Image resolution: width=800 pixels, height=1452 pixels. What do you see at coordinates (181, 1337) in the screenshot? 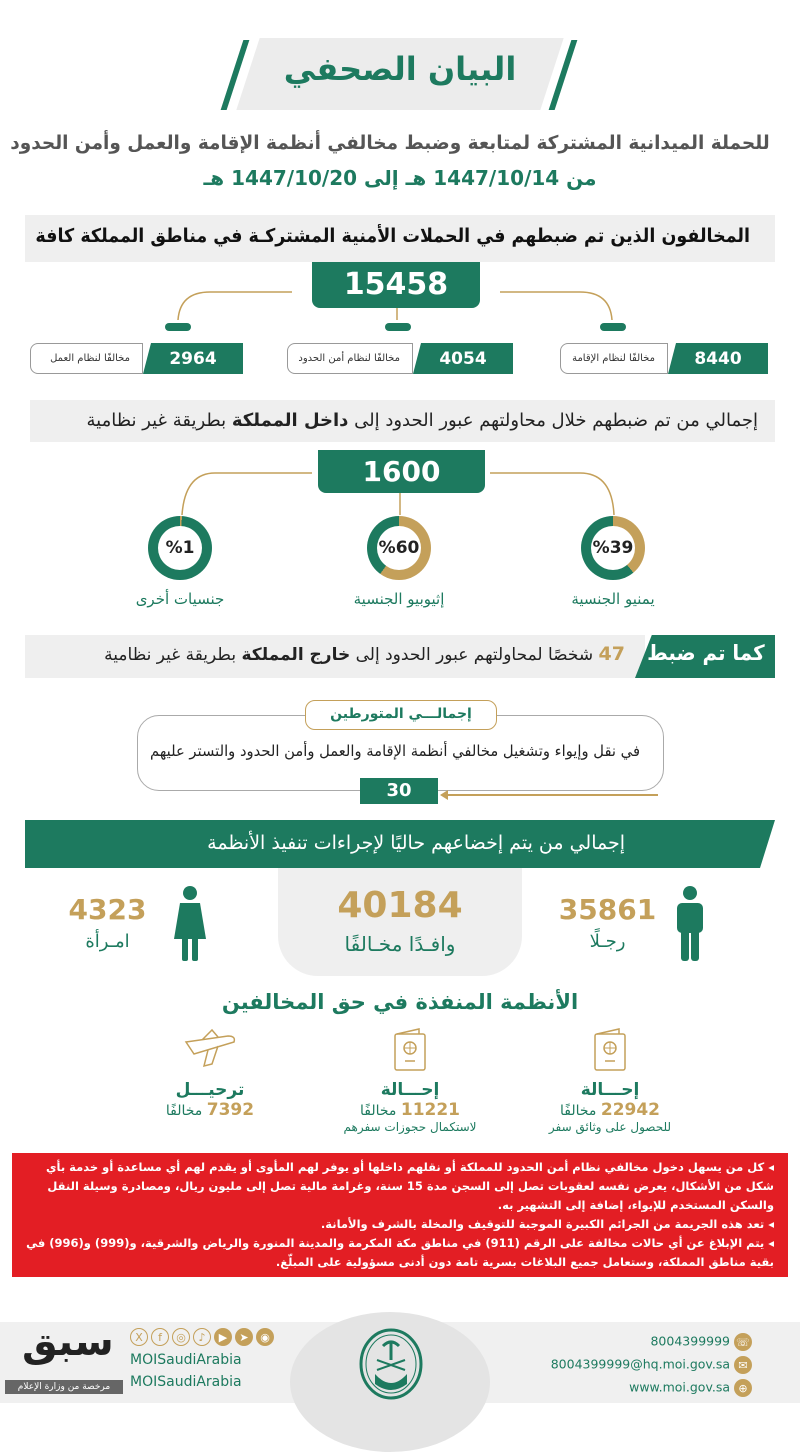
I see `instagram-icon: ◎` at bounding box center [181, 1337].